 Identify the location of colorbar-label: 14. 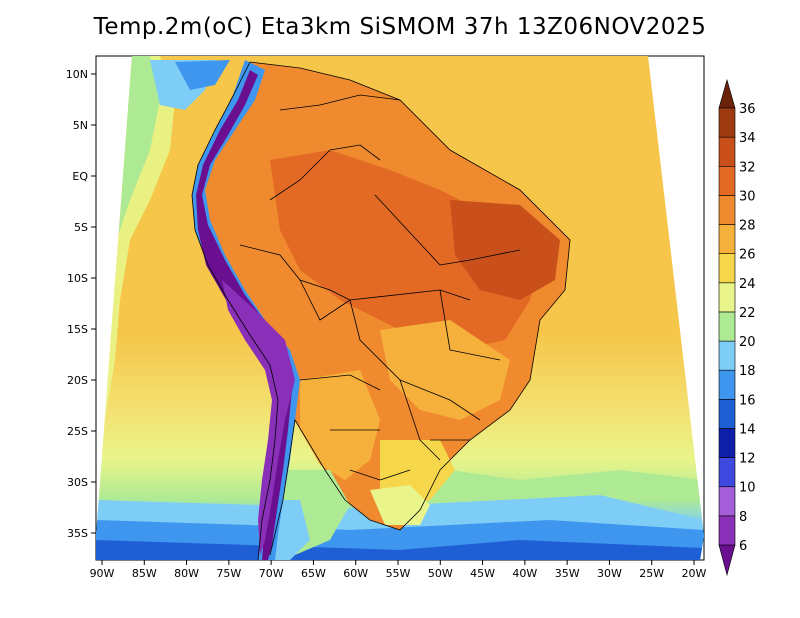
(747, 429).